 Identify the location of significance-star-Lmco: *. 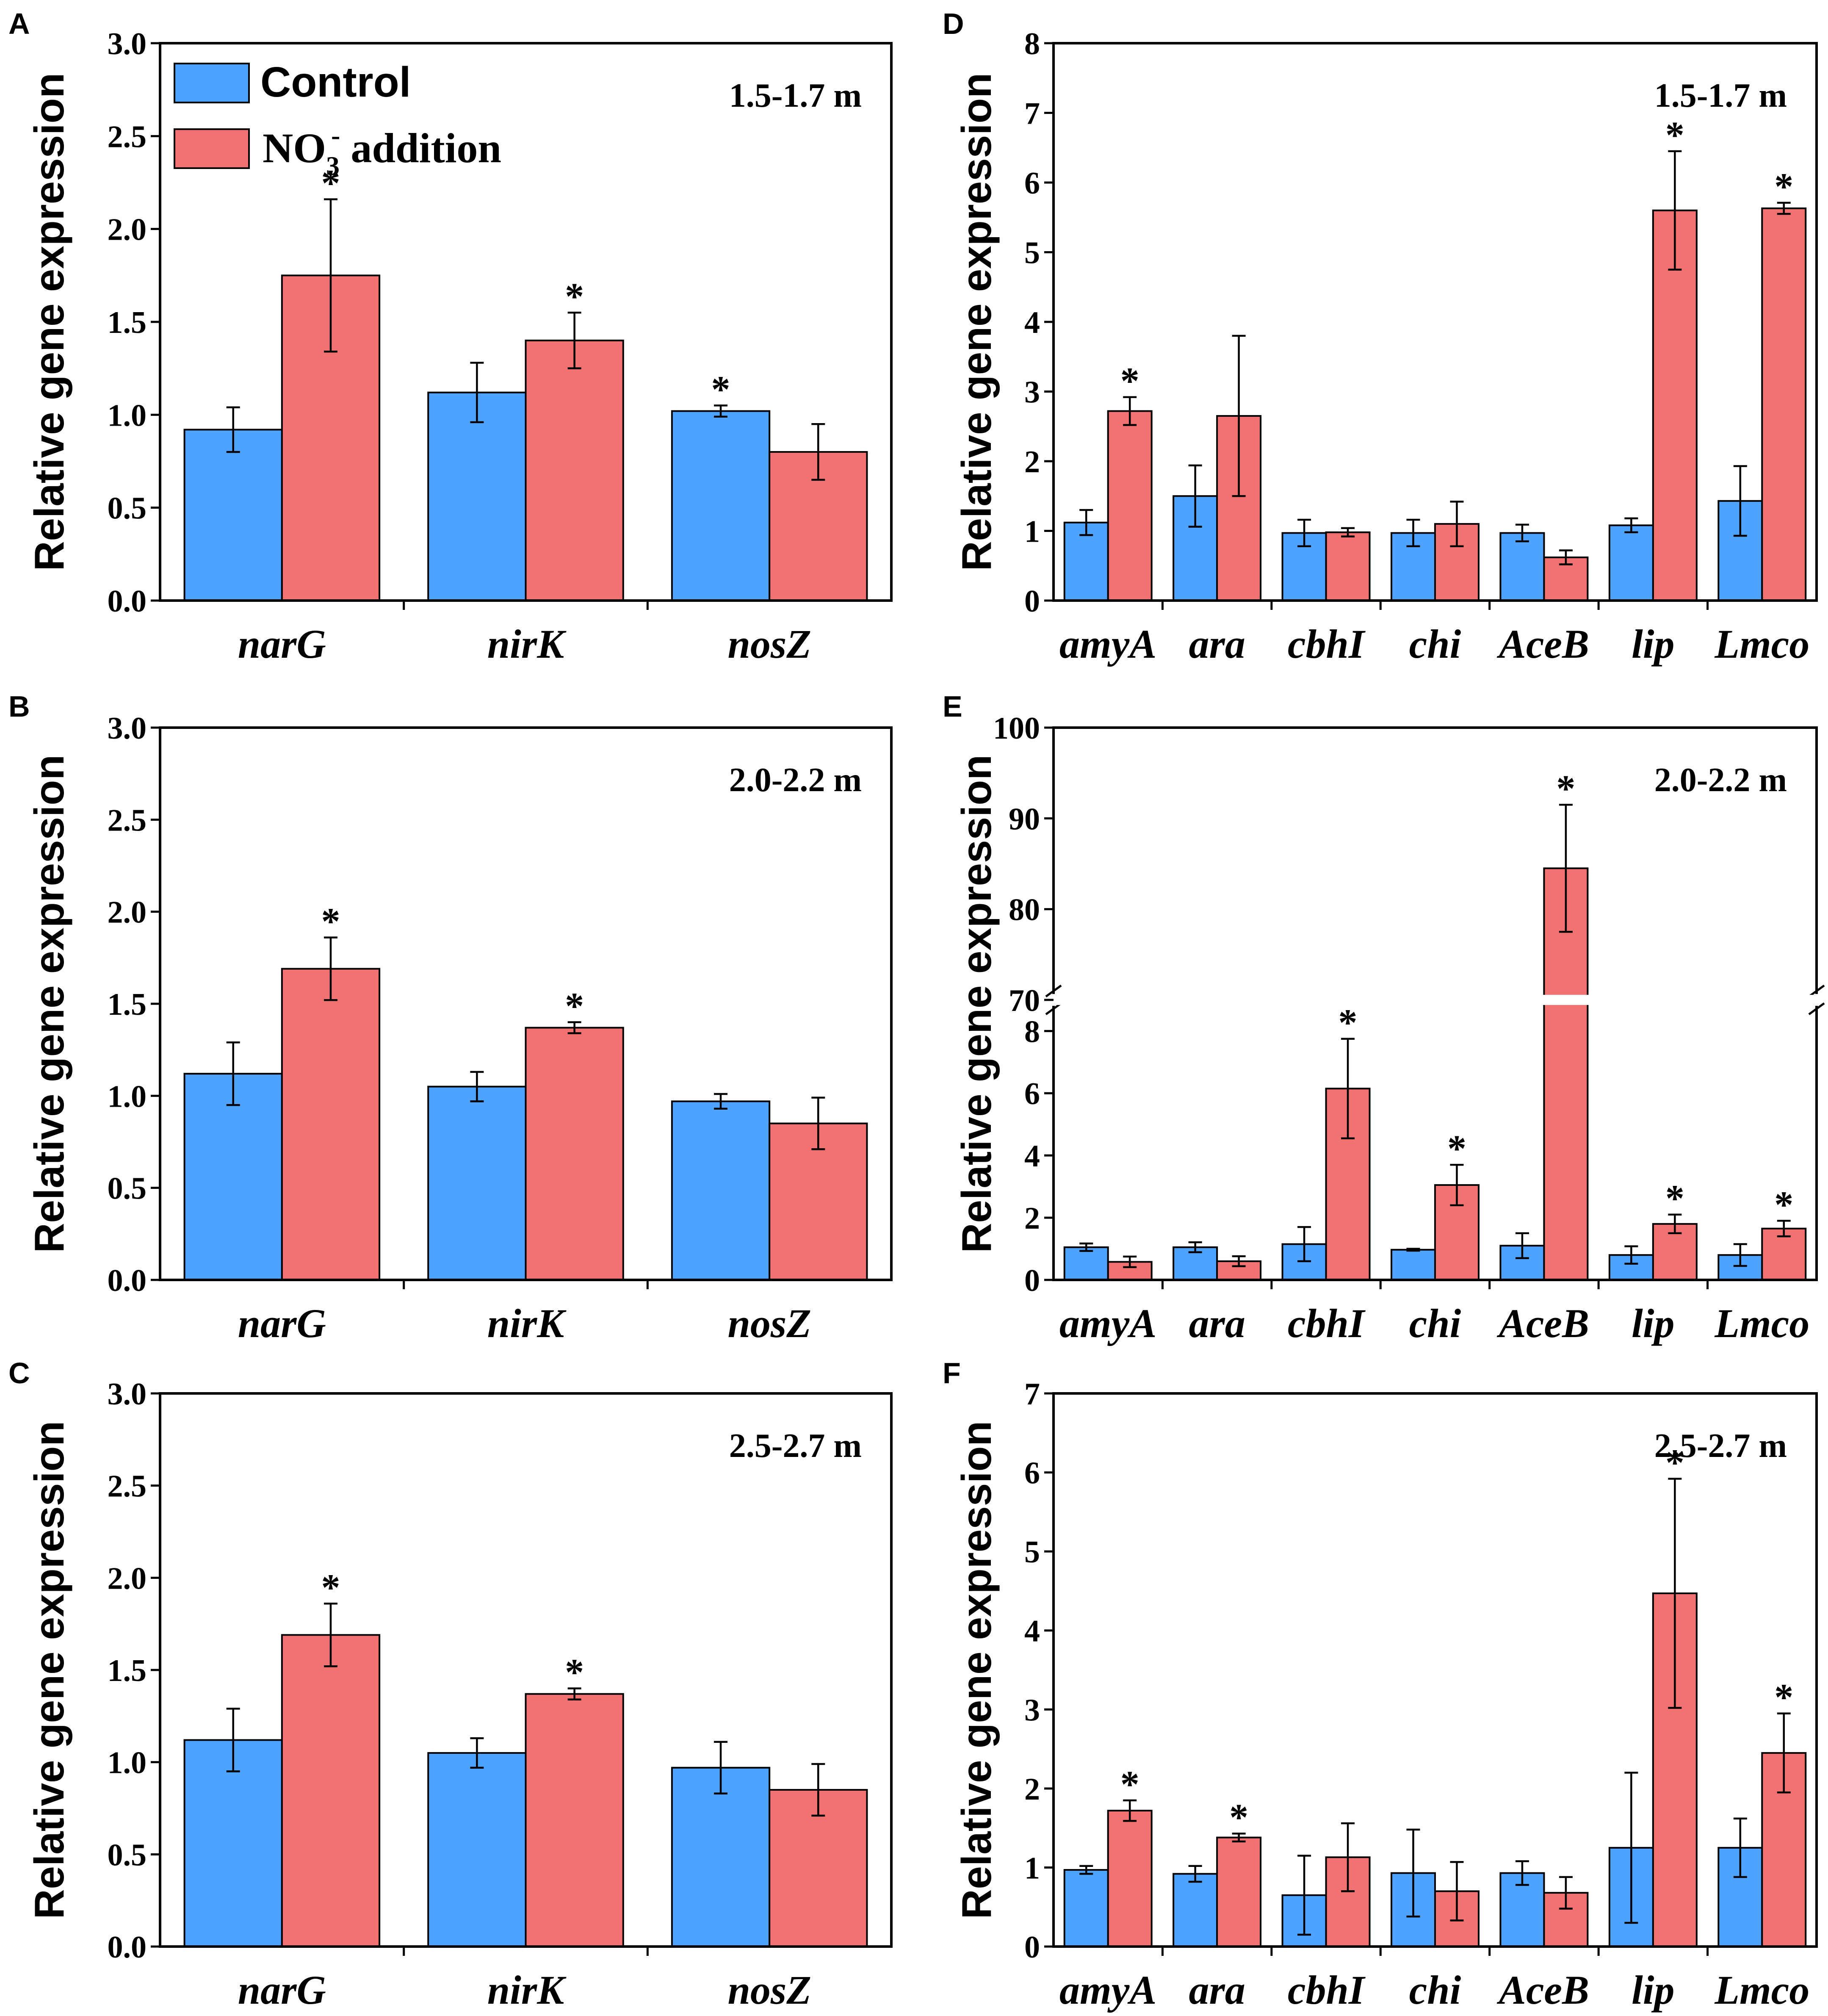
(1784, 1698).